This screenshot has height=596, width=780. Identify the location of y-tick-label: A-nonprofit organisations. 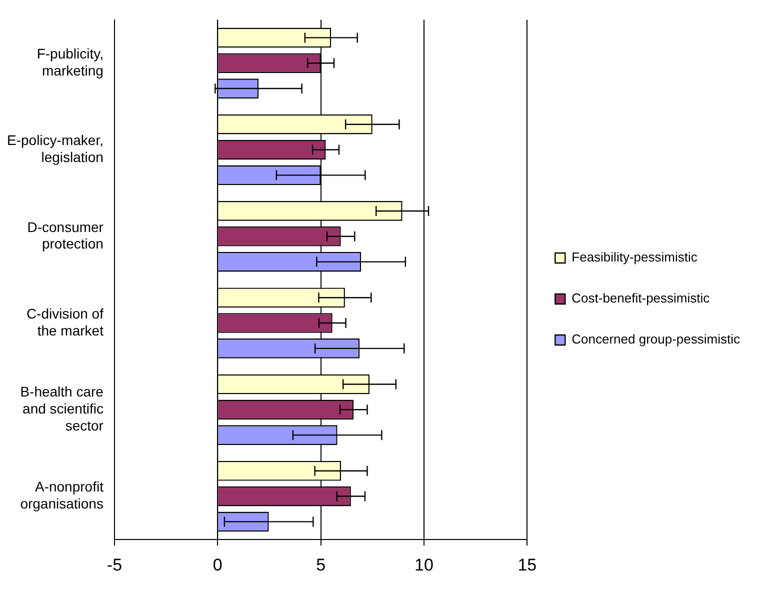
(62, 495).